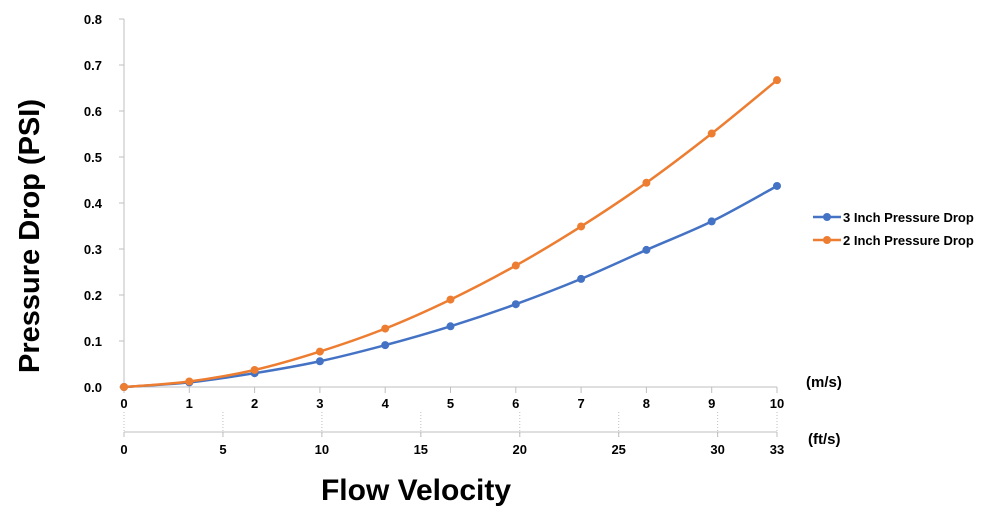 The height and width of the screenshot is (509, 1001). Describe the element at coordinates (93, 157) in the screenshot. I see `y-tick-label: 0.5` at that location.